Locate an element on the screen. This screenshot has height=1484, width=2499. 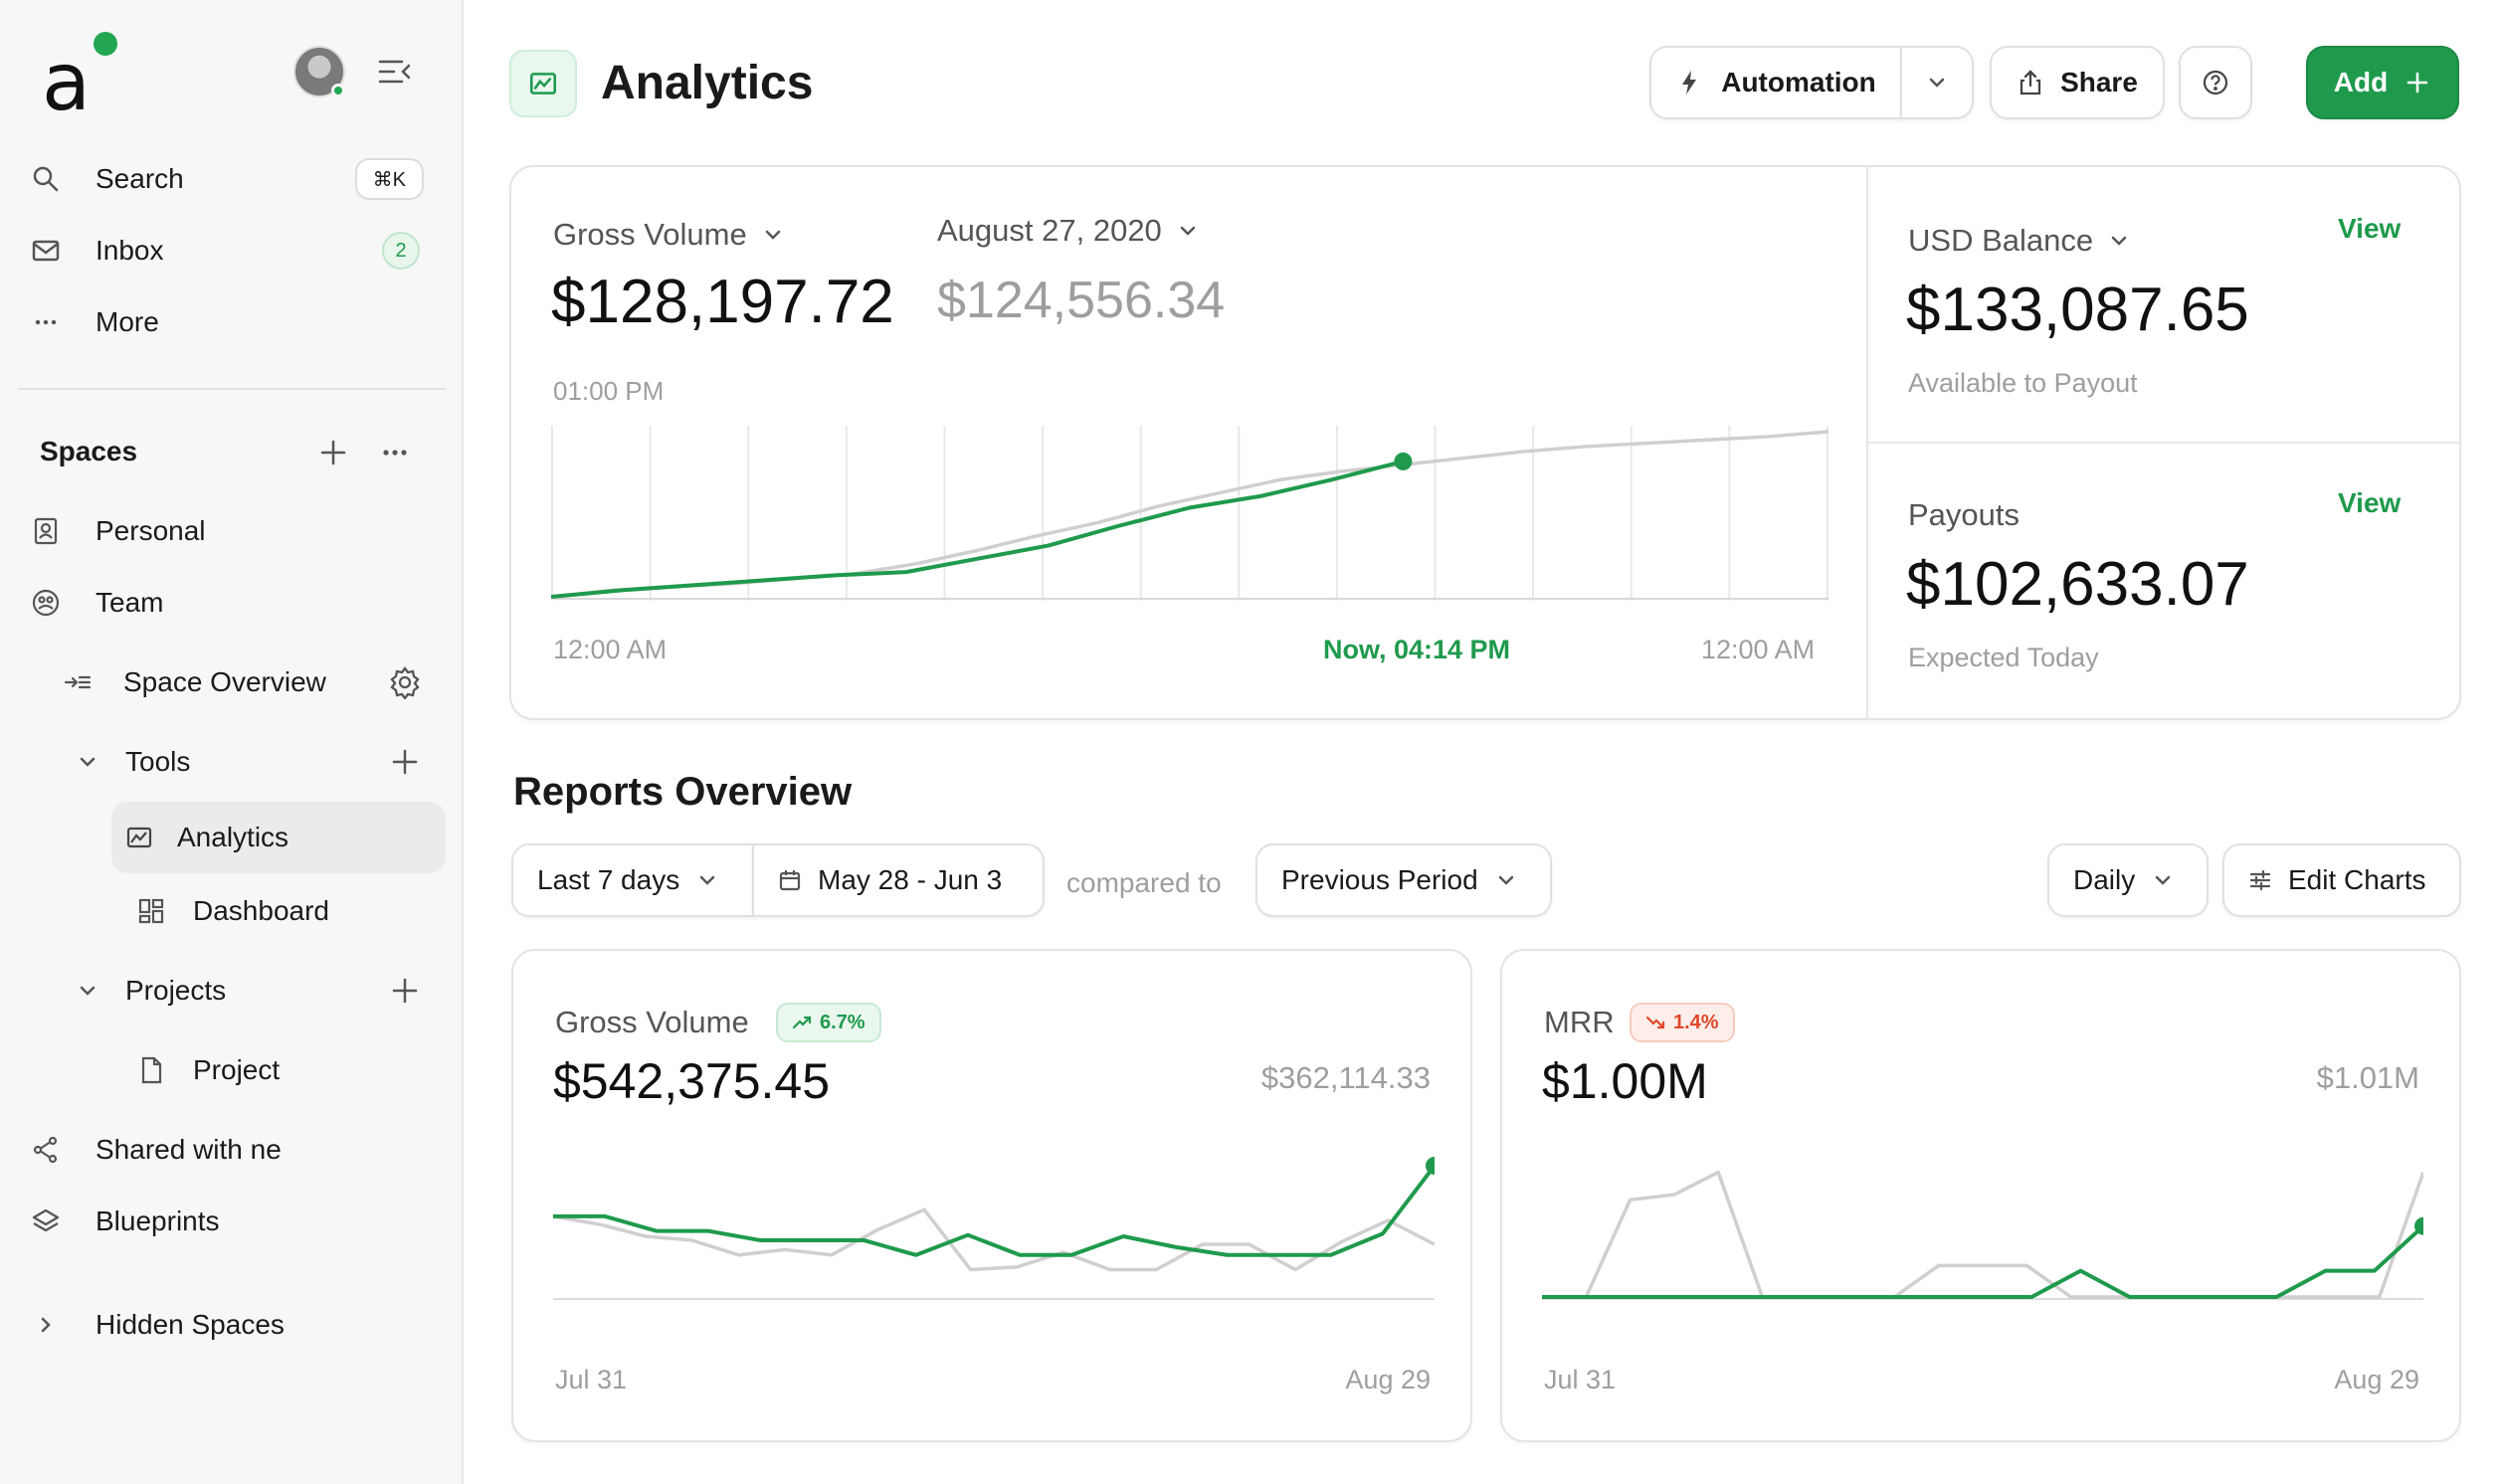
edit-charts-button: Edit Charts is located at coordinates (2341, 880).